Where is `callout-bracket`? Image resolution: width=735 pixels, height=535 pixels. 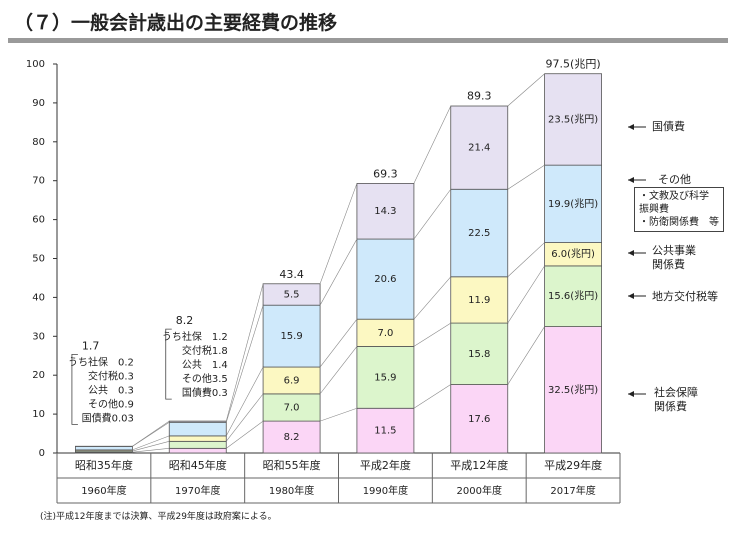
callout-bracket is located at coordinates (168, 364).